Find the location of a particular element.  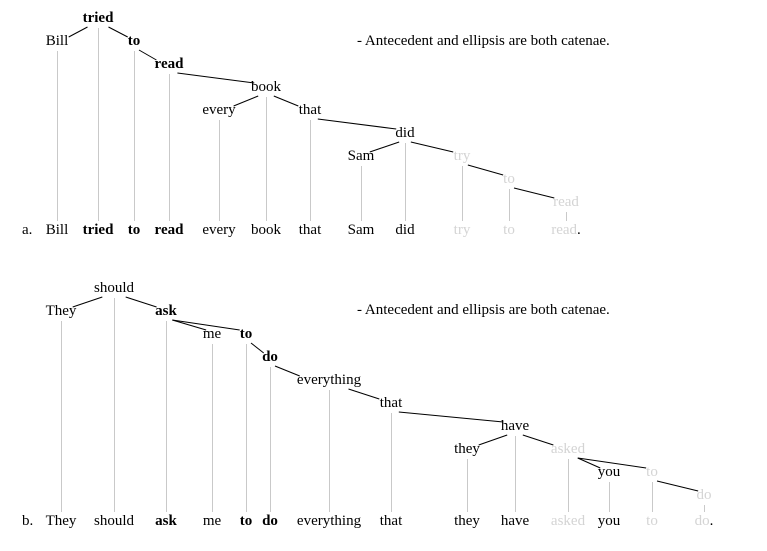

sentence-word: me is located at coordinates (212, 521).